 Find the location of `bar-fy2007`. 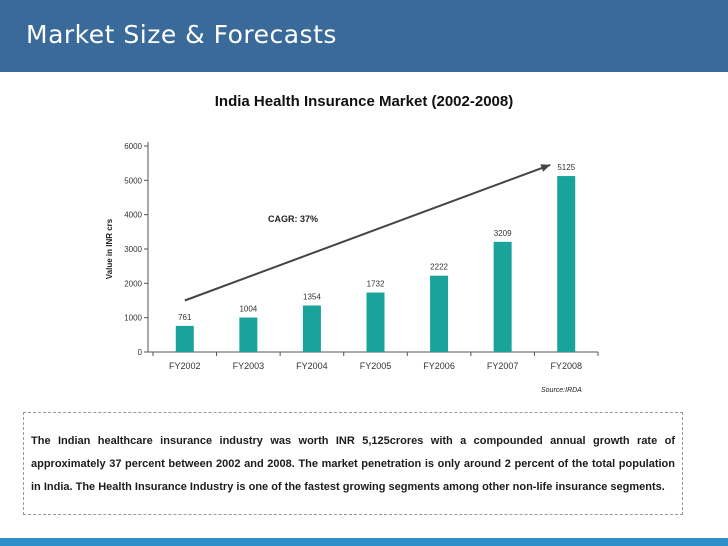

bar-fy2007 is located at coordinates (502, 296).